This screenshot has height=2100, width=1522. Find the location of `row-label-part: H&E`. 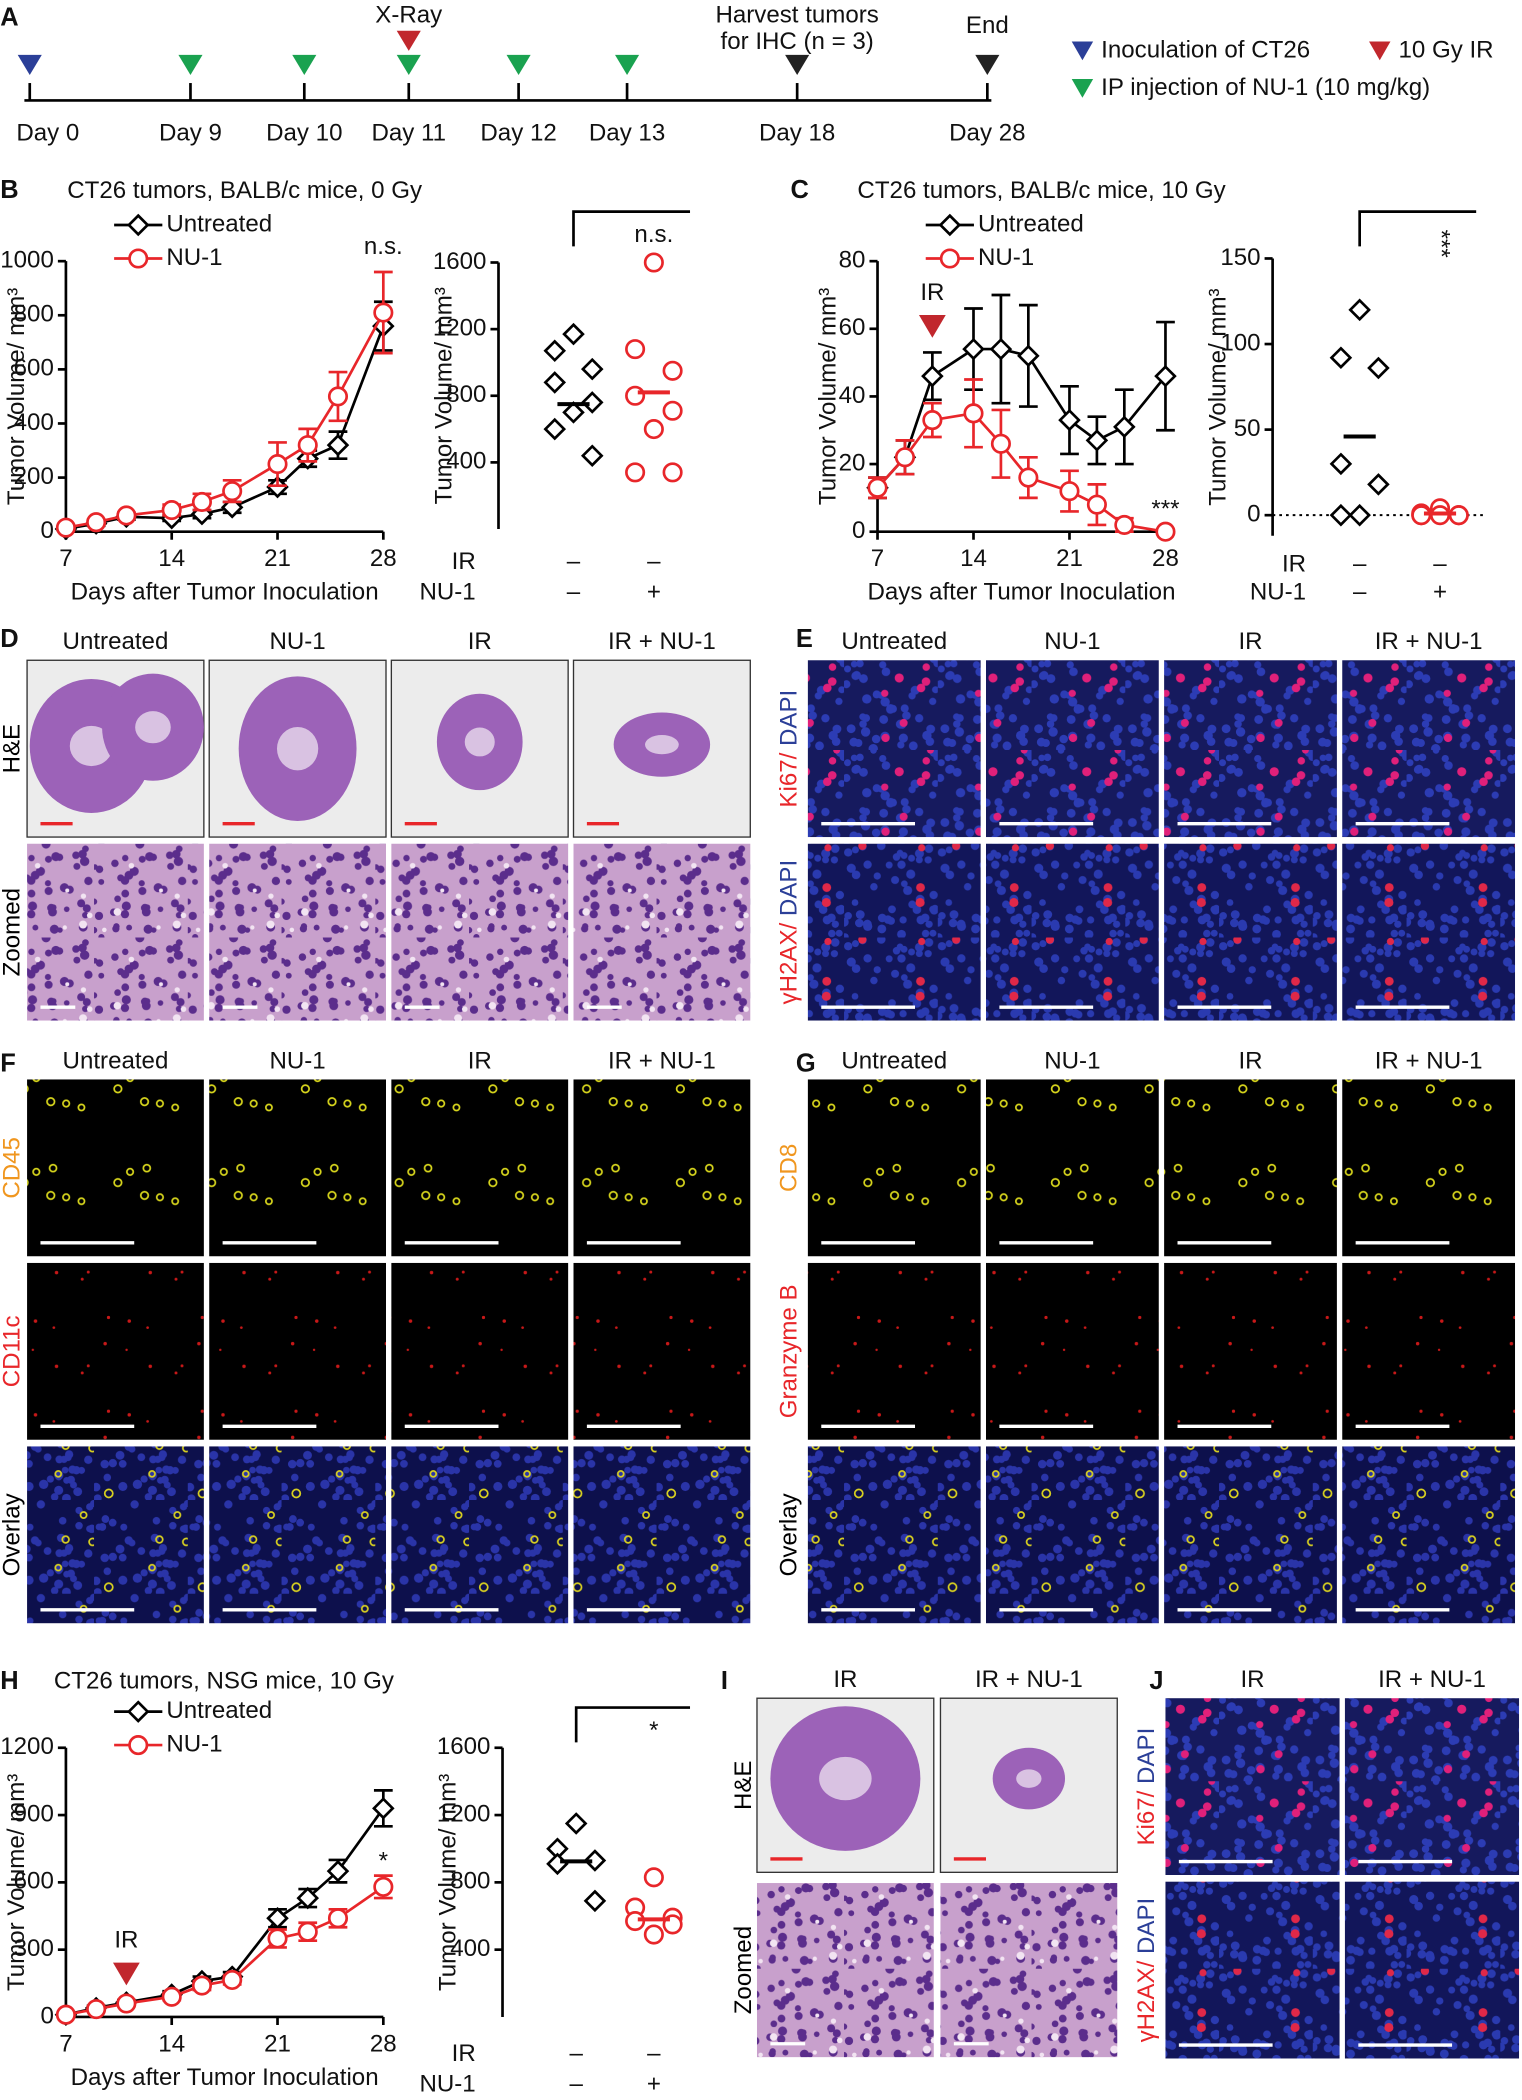

row-label-part: H&E is located at coordinates (13, 749).